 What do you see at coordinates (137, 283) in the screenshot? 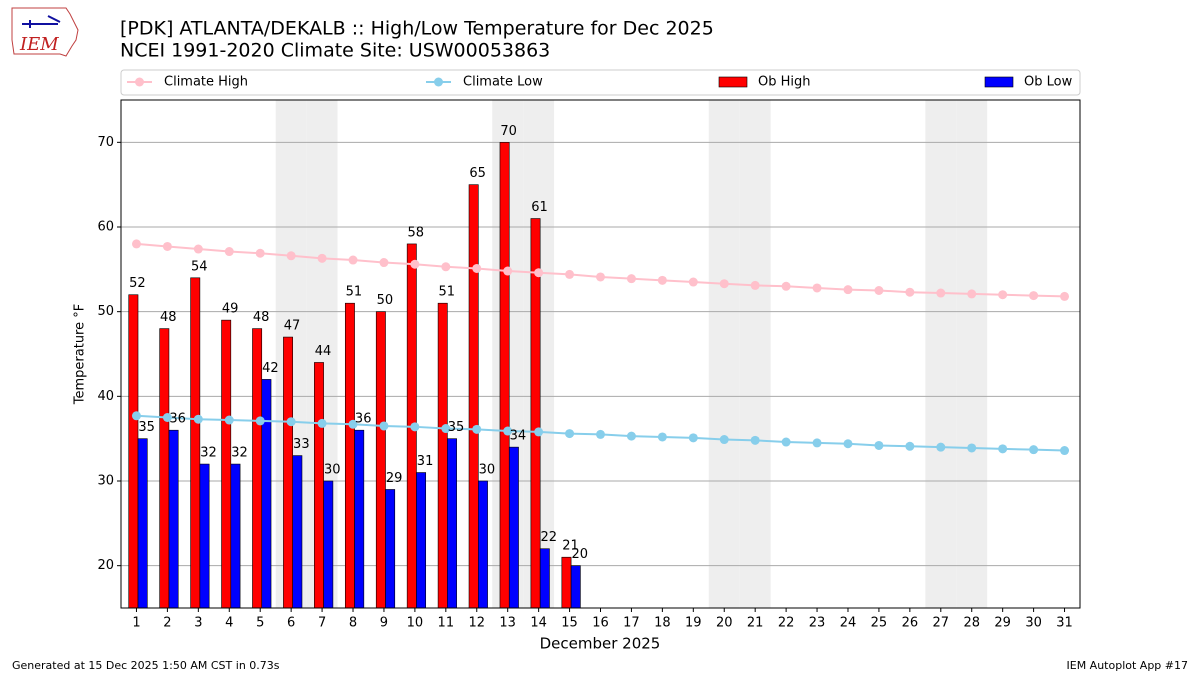
I see `value-label: 52` at bounding box center [137, 283].